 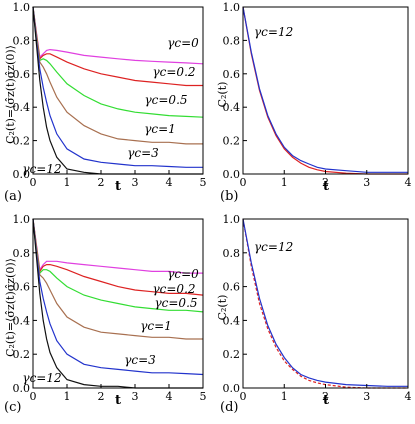 What do you see at coordinates (229, 196) in the screenshot?
I see `panel-label: (b)` at bounding box center [229, 196].